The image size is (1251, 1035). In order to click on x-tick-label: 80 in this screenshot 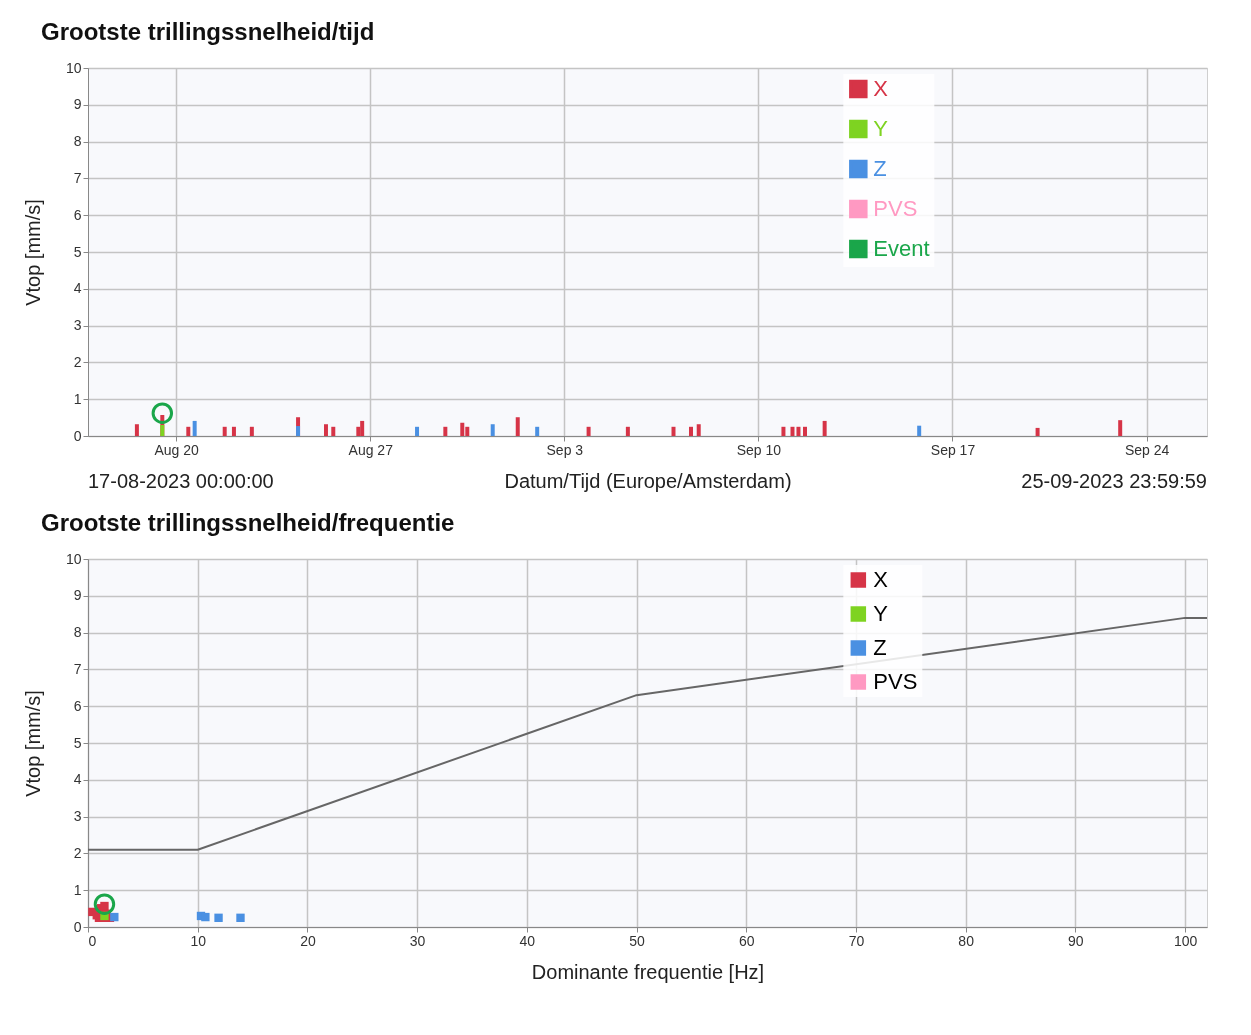, I will do `click(966, 940)`.